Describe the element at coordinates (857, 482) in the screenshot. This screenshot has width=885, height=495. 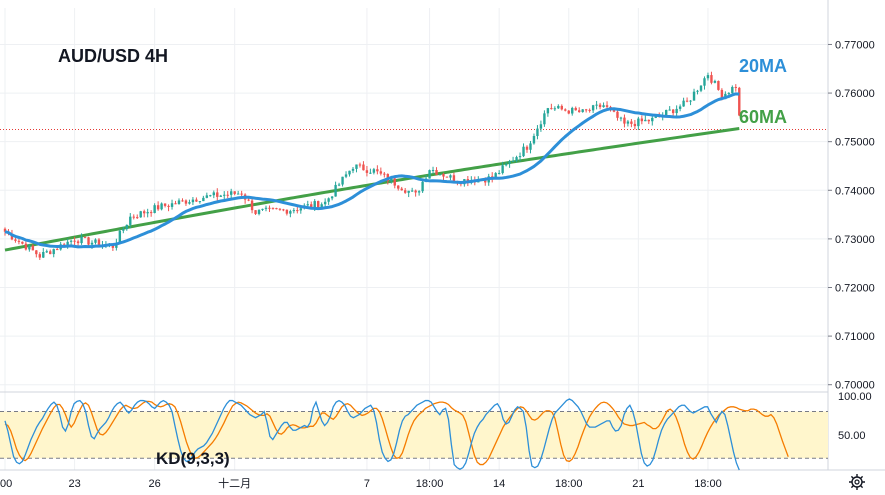
I see `settings-gear-icon` at that location.